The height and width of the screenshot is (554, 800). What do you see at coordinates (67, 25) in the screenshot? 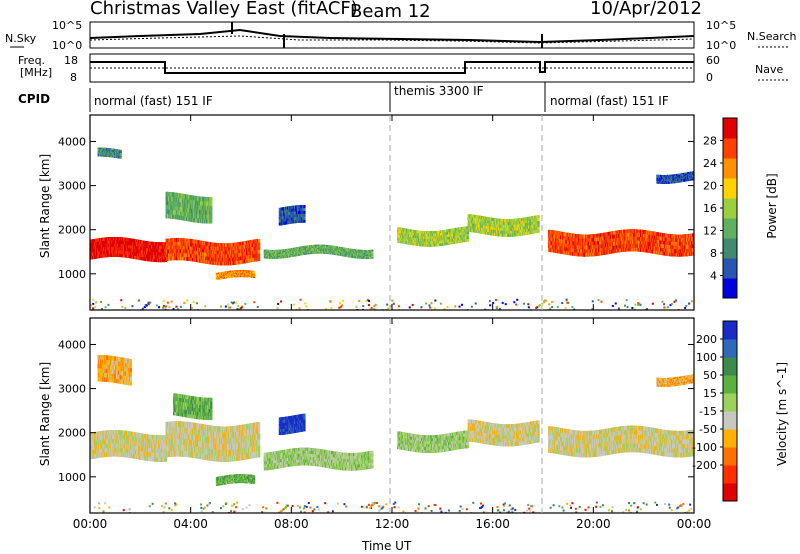
I see `nsky-tick-top: 10^5` at bounding box center [67, 25].